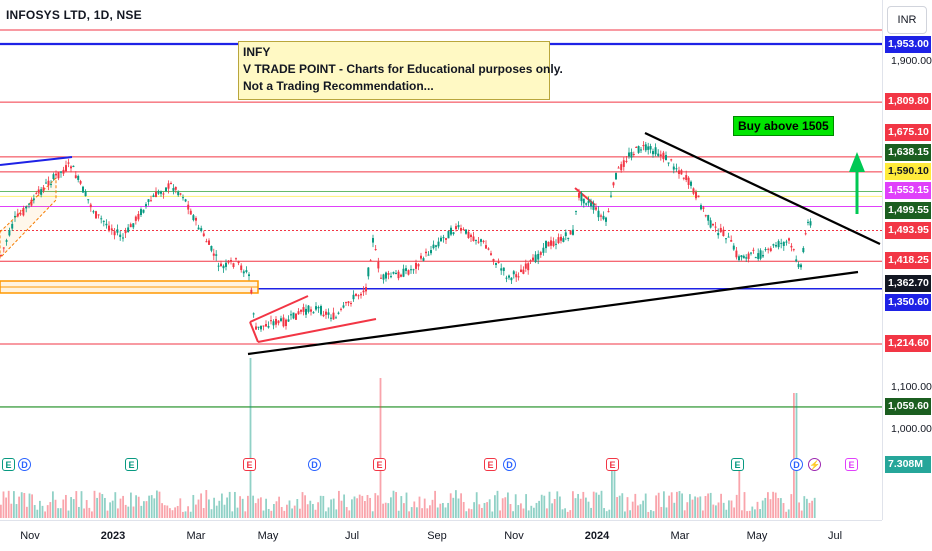 Image resolution: width=932 pixels, height=551 pixels. What do you see at coordinates (74, 15) in the screenshot?
I see `symbol-title: INFOSYS LTD, 1D, NSE` at bounding box center [74, 15].